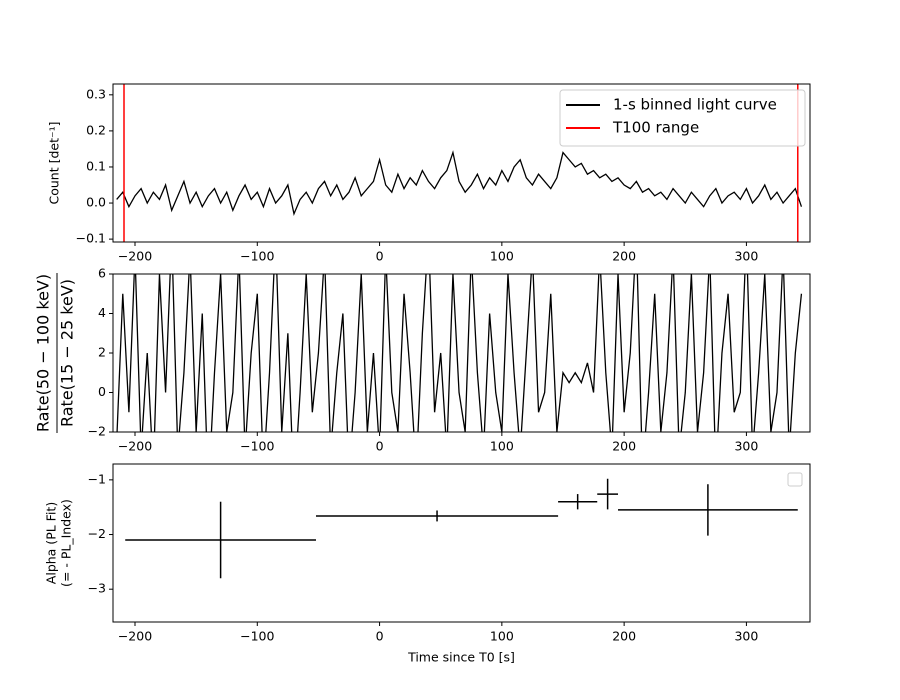 The image size is (900, 700). What do you see at coordinates (682, 118) in the screenshot?
I see `legend-box` at bounding box center [682, 118].